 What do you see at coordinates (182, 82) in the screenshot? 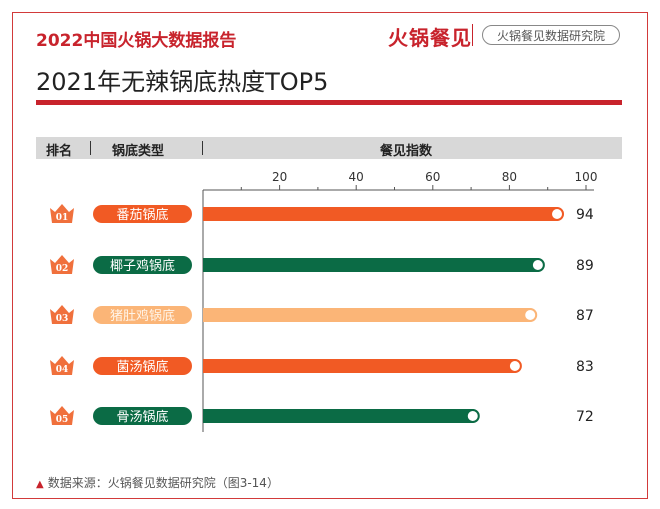
I see `chart-title: 2021年无辣锅底热度TOP5` at bounding box center [182, 82].